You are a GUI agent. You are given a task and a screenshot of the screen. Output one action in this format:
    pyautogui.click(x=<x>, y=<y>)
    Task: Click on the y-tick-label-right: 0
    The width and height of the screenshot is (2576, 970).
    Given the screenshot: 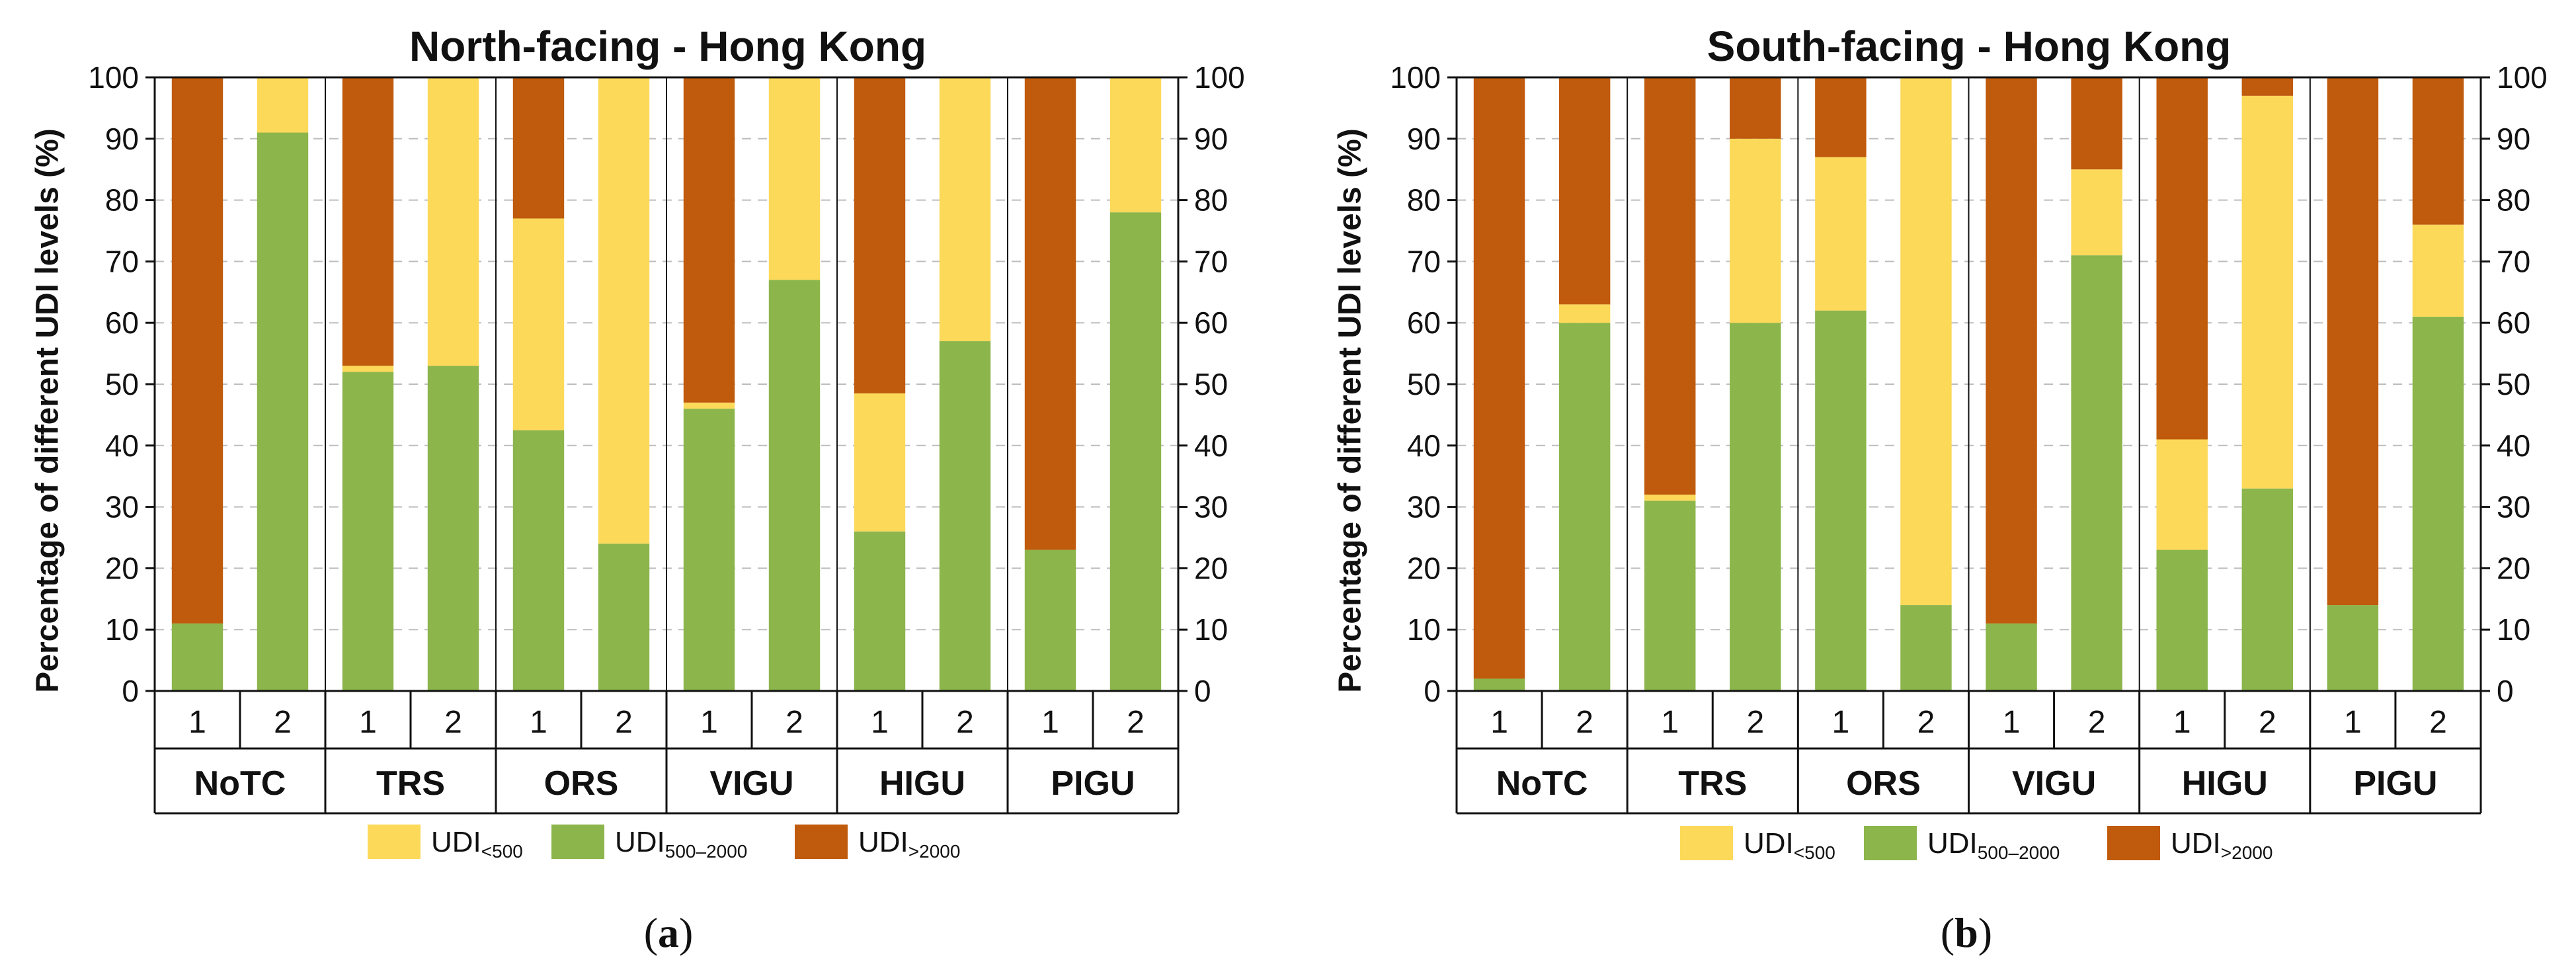 What is the action you would take?
    pyautogui.click(x=1202, y=691)
    